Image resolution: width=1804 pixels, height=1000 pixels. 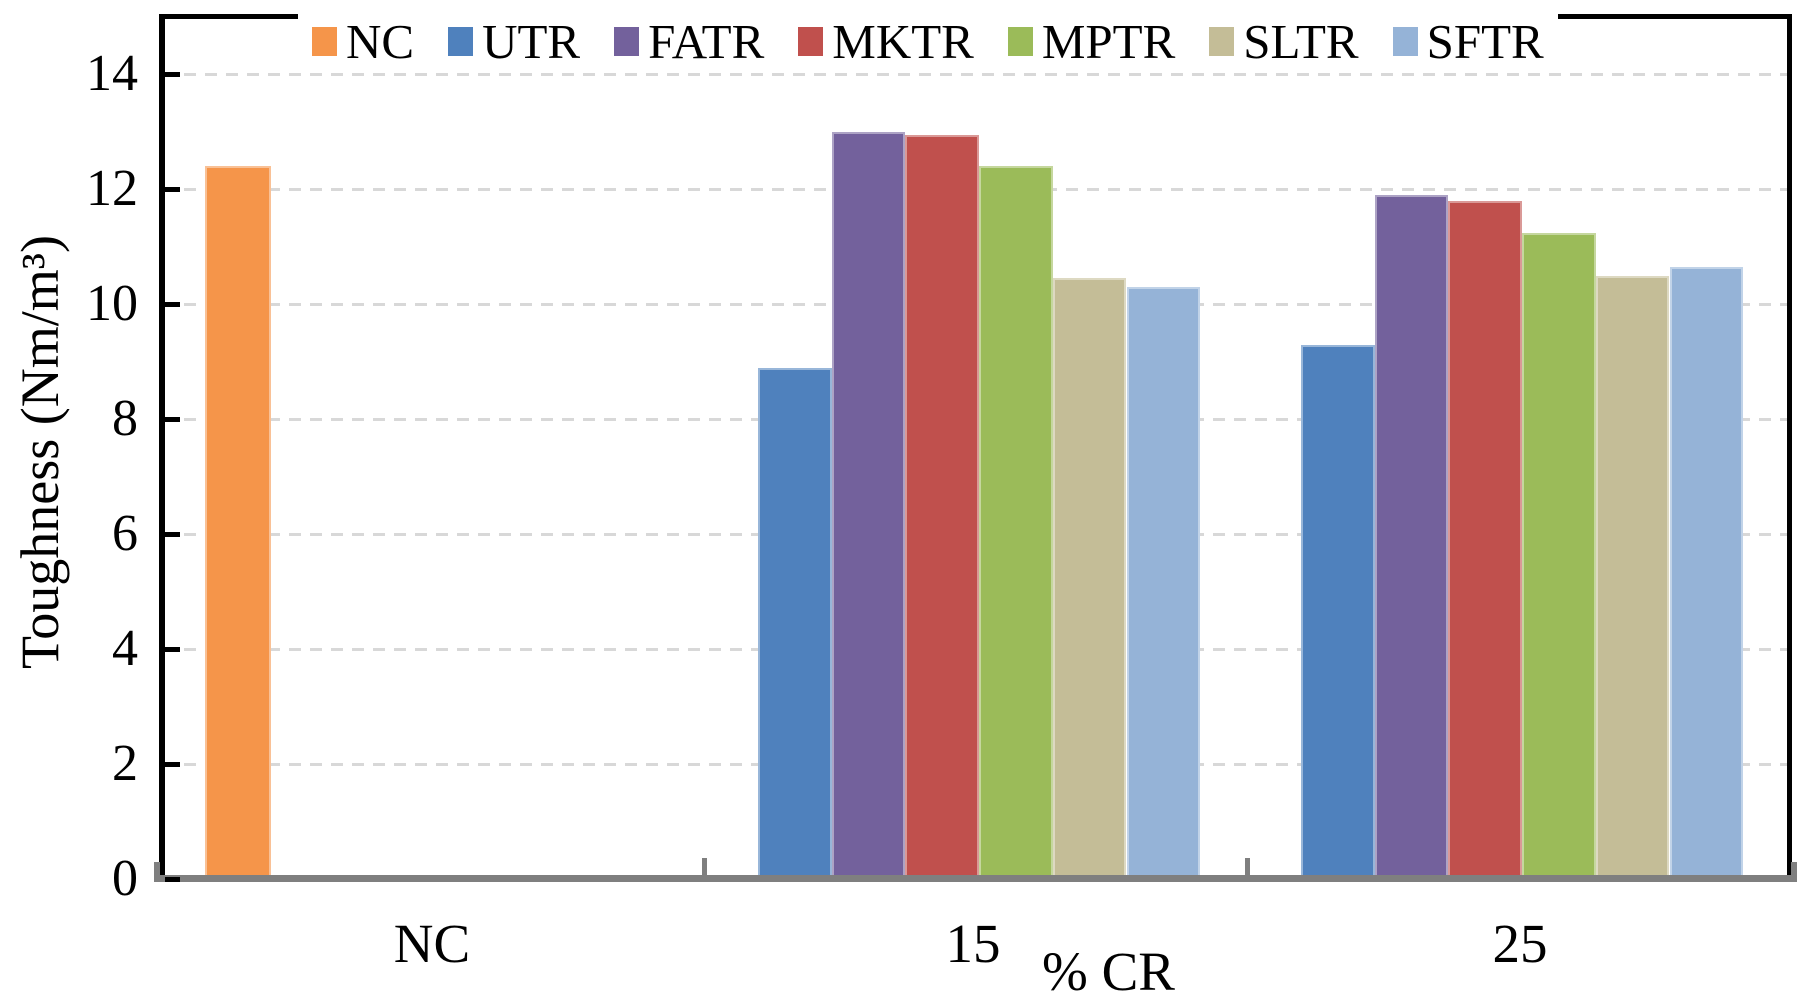 What do you see at coordinates (125, 878) in the screenshot?
I see `y-tick-label-0: 0` at bounding box center [125, 878].